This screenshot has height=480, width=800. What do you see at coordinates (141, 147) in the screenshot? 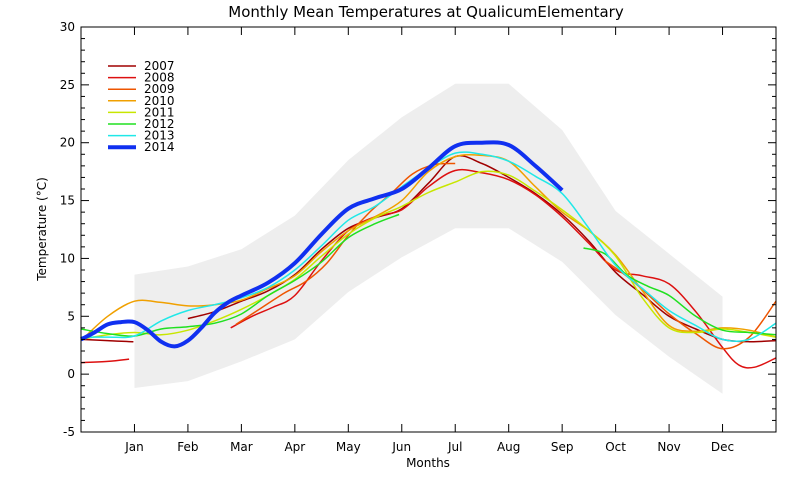
I see `legend-entry-2014: 2014` at bounding box center [141, 147].